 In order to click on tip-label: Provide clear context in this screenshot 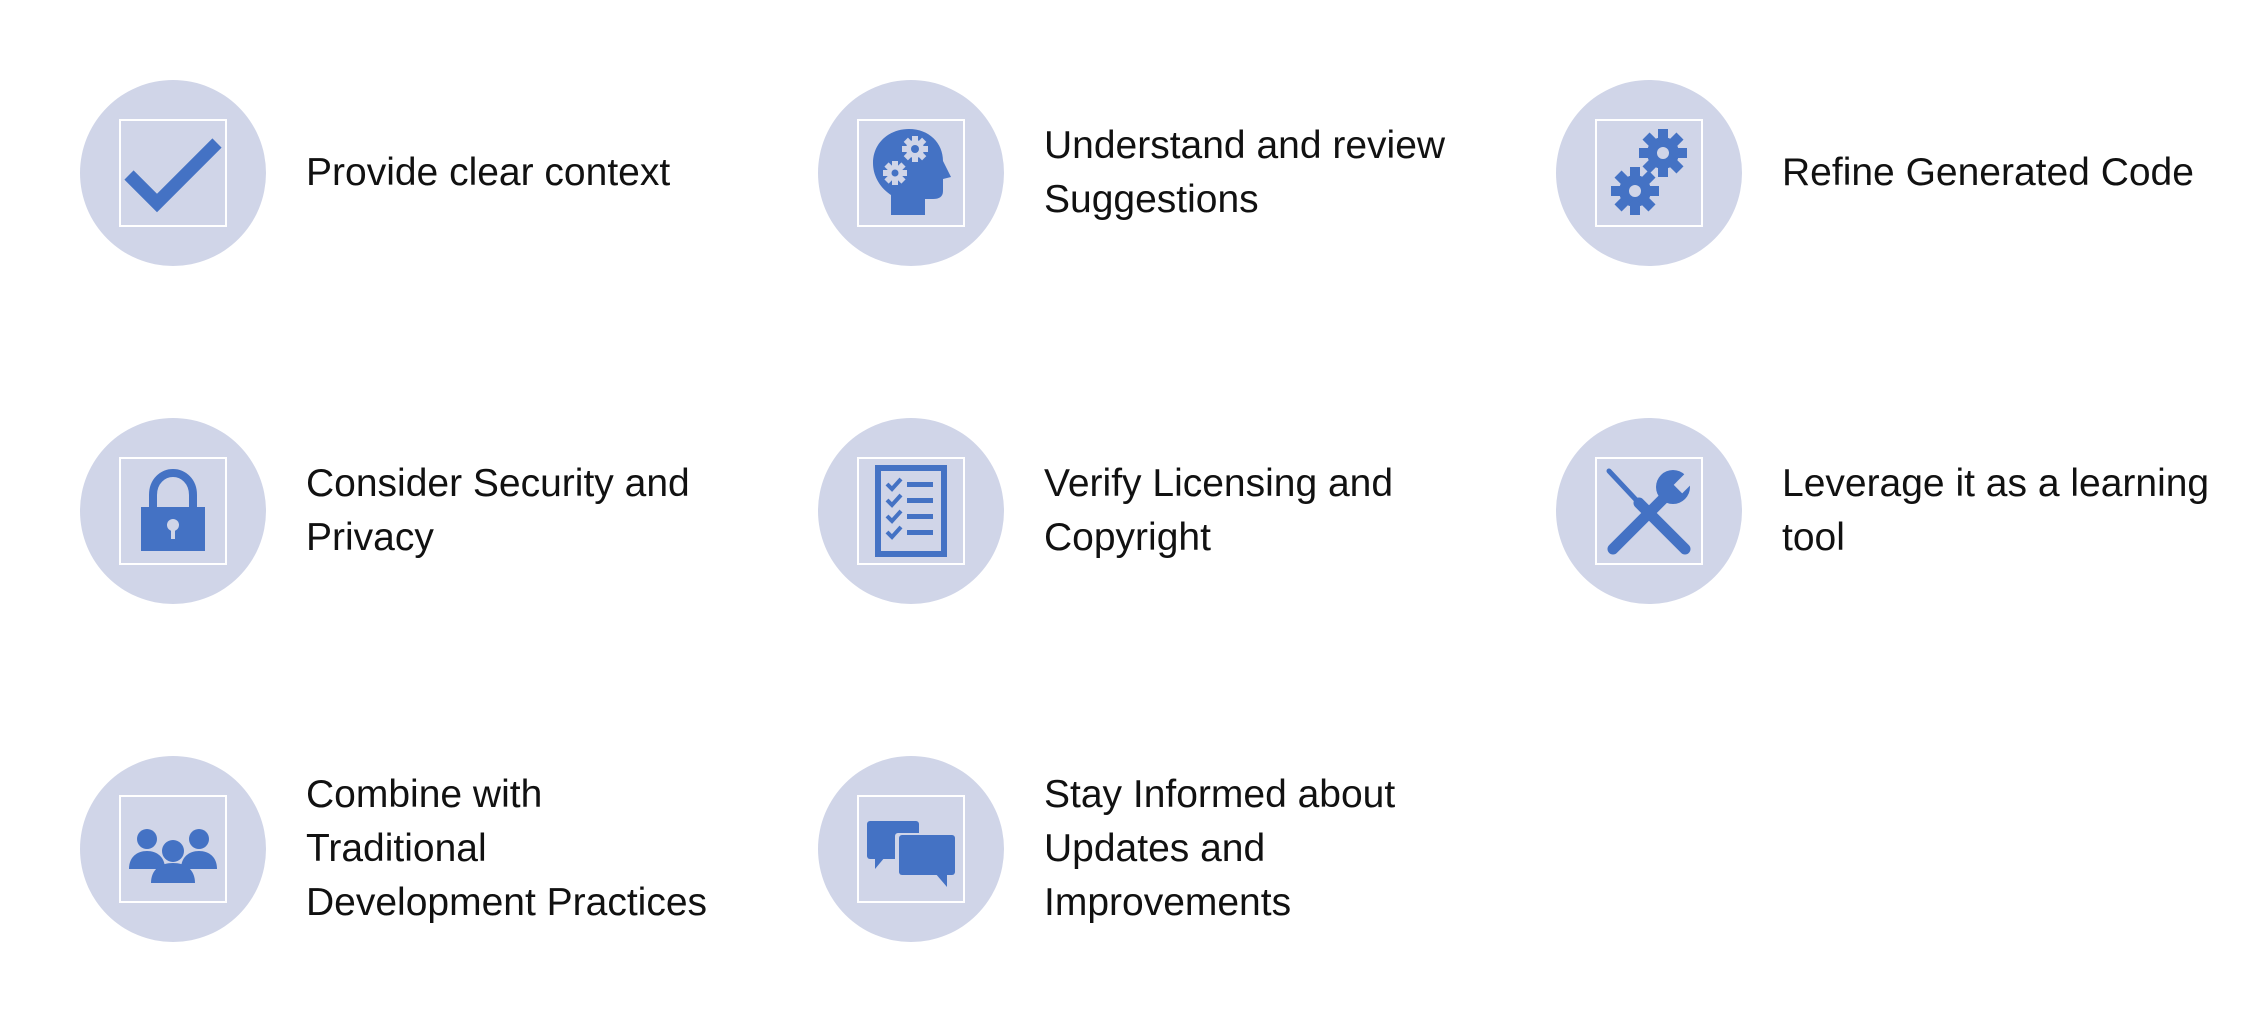, I will do `click(488, 172)`.